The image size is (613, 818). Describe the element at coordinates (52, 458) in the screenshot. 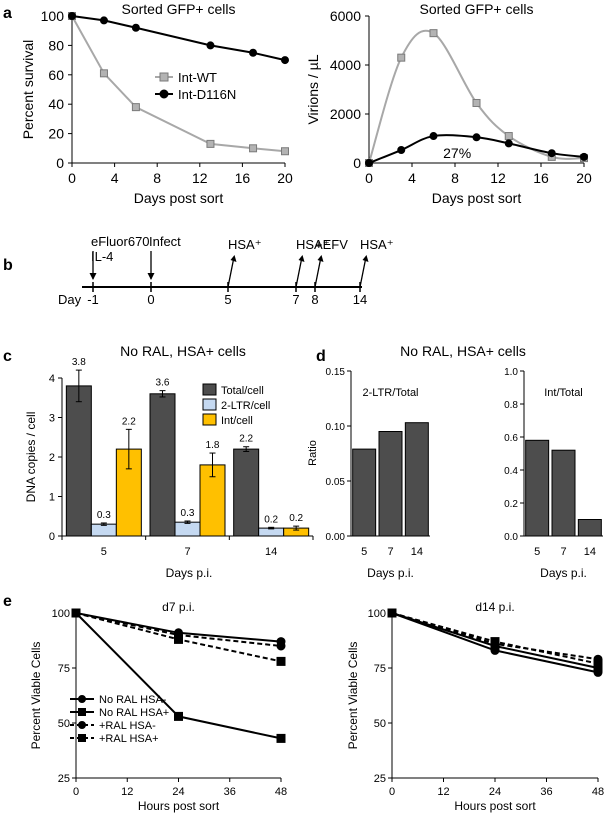

I see `c-y-tick-label: 2` at that location.